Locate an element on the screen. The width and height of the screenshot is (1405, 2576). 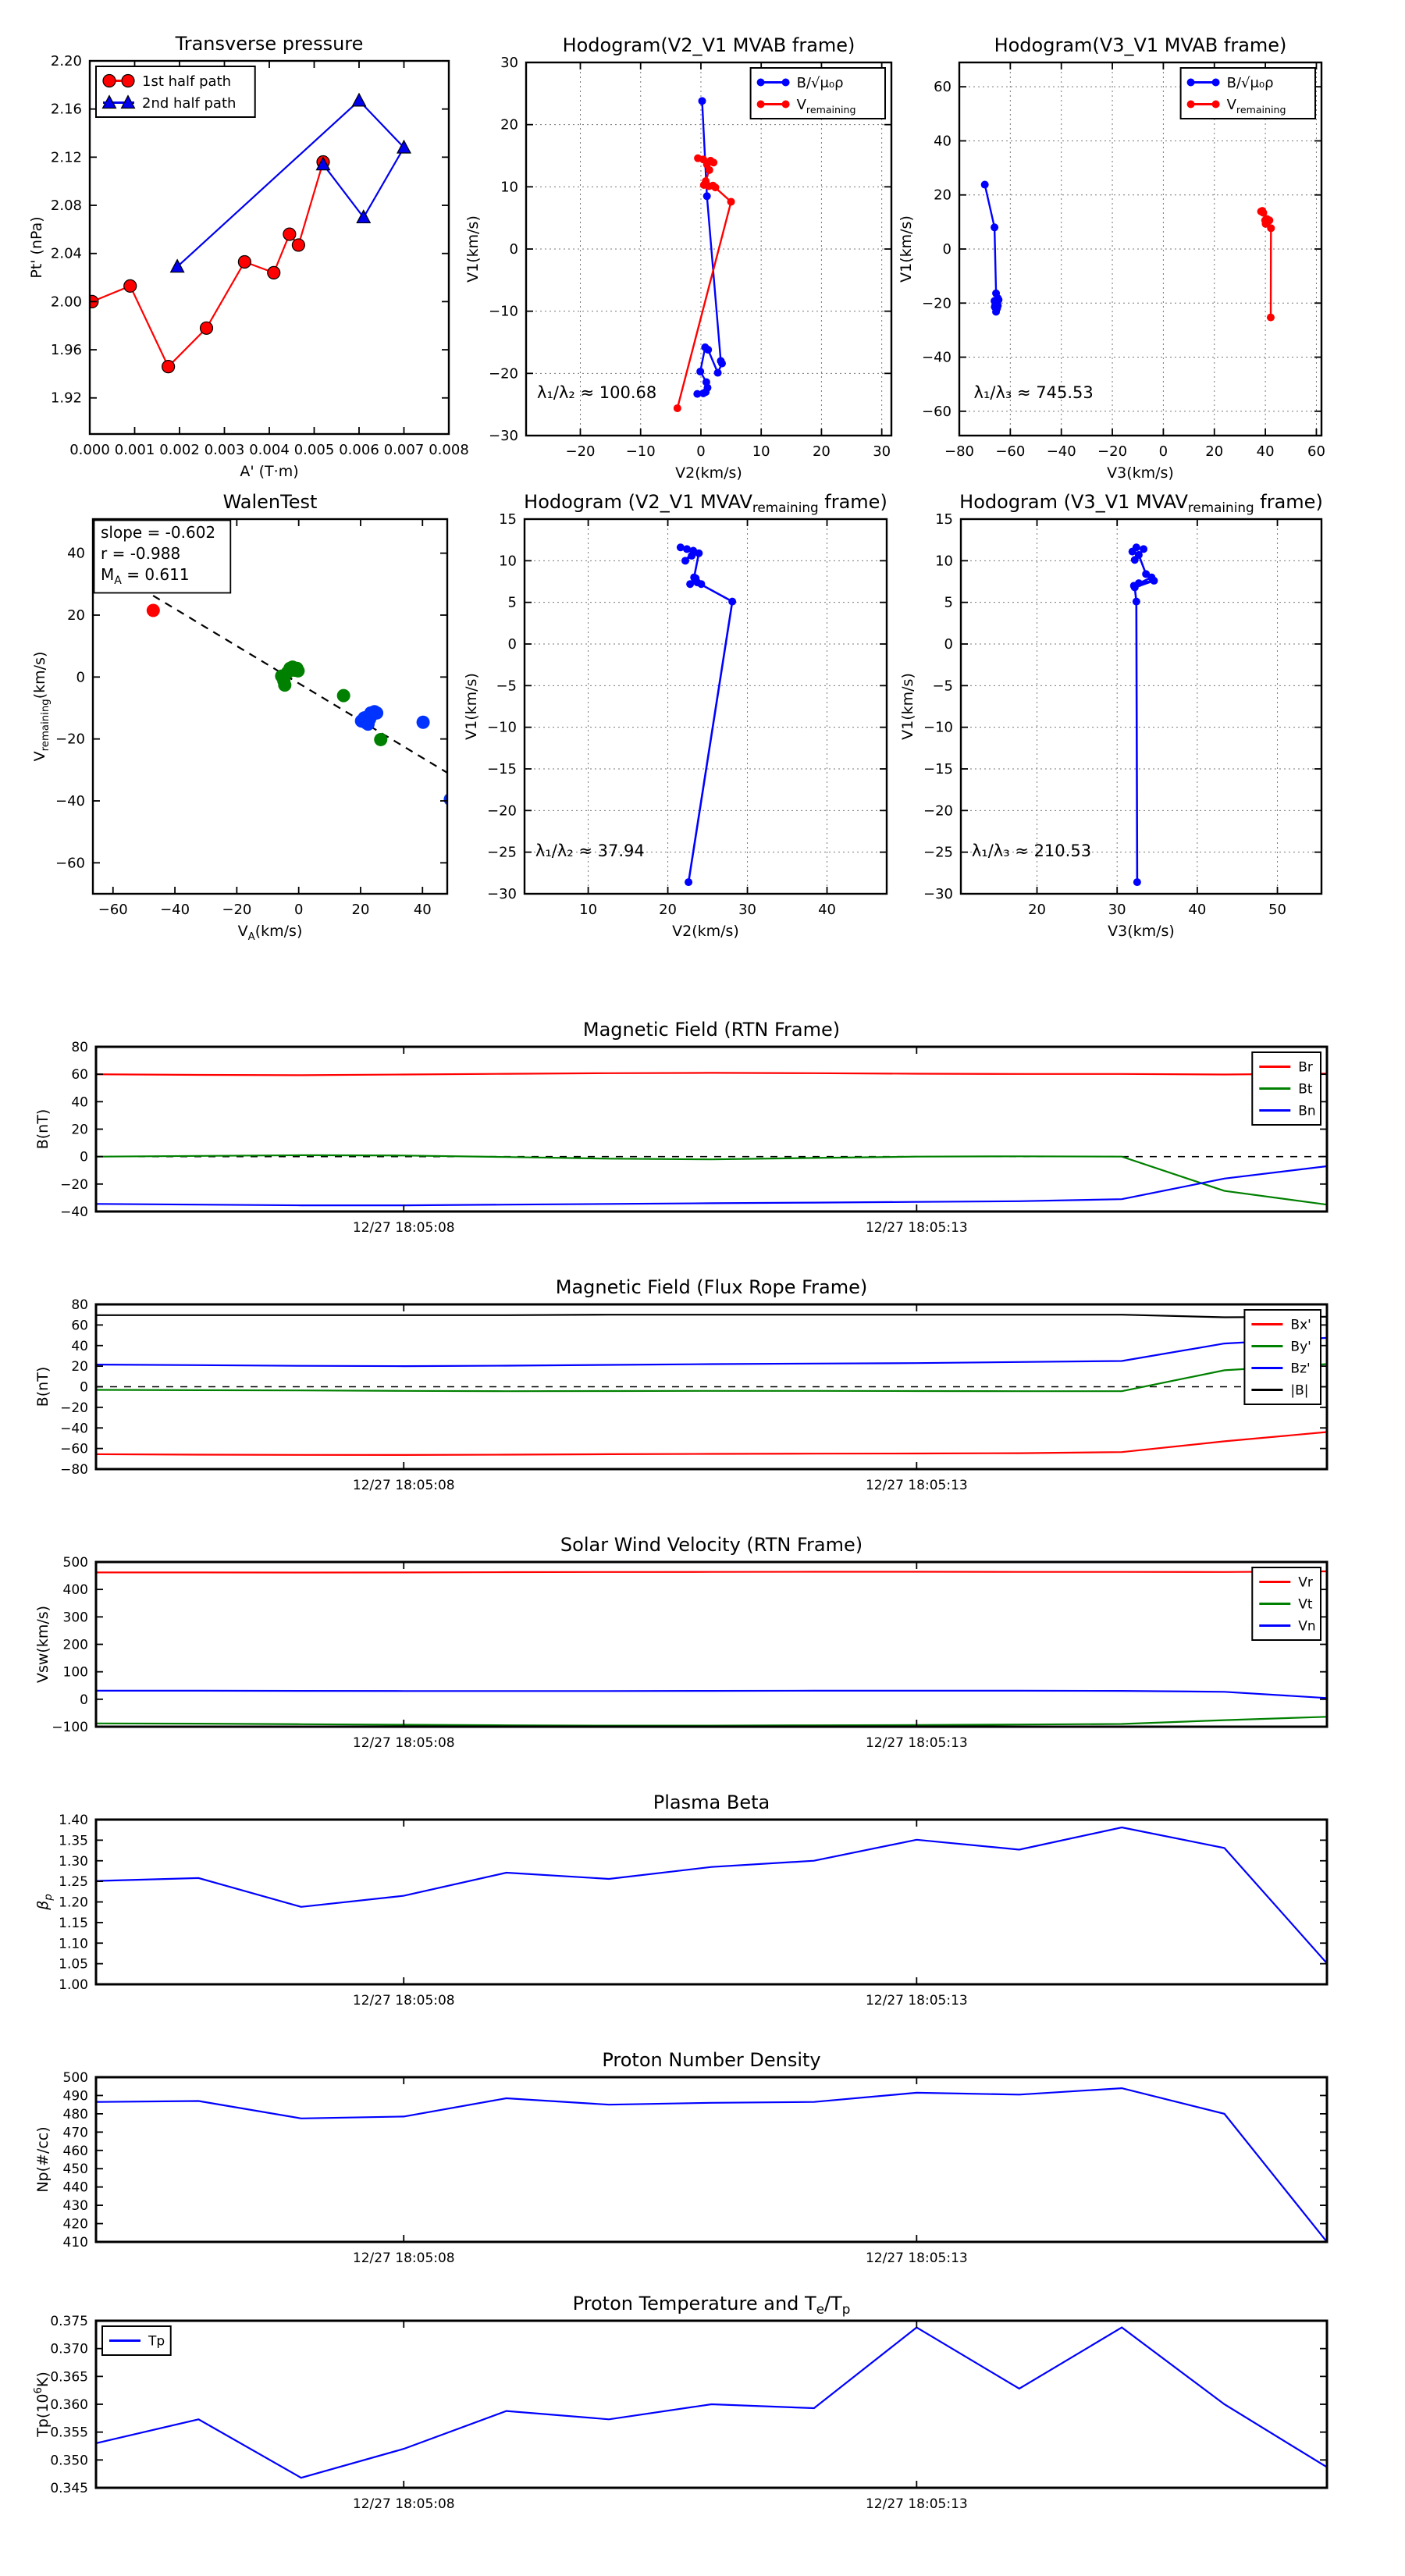
panel-title: Hodogram (V2_V1 MVAVremaining frame) is located at coordinates (706, 503).